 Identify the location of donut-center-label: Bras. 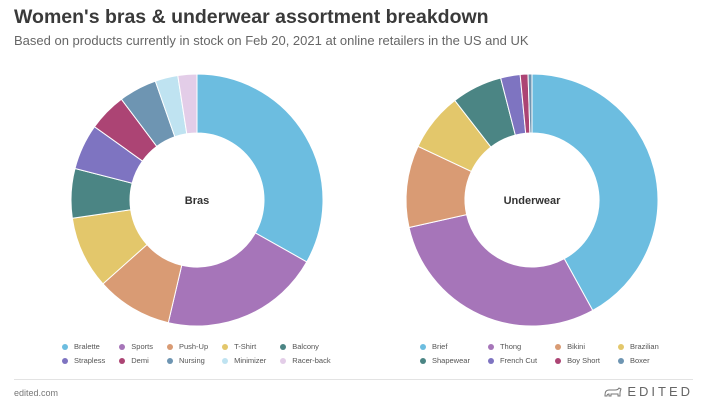
(197, 201).